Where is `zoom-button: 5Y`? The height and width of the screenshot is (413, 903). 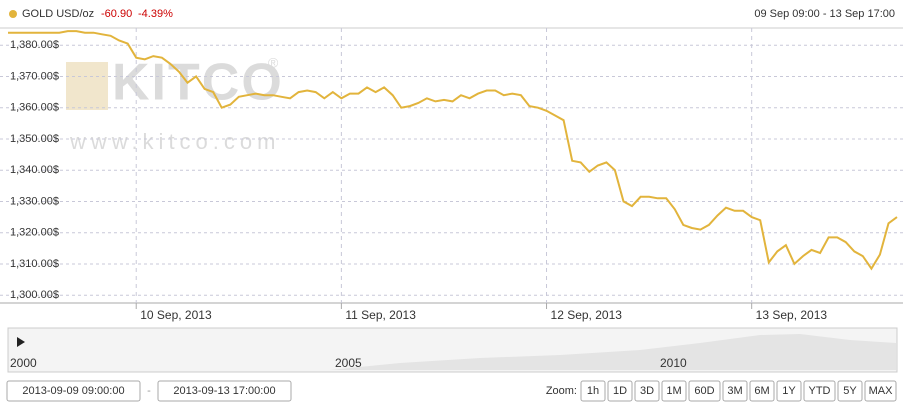
zoom-button: 5Y is located at coordinates (850, 391).